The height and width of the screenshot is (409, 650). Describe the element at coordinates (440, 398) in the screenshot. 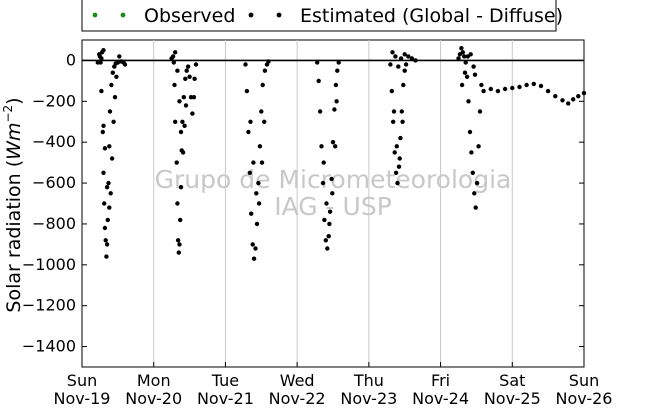

I see `x-tick-date: Nov-24` at that location.